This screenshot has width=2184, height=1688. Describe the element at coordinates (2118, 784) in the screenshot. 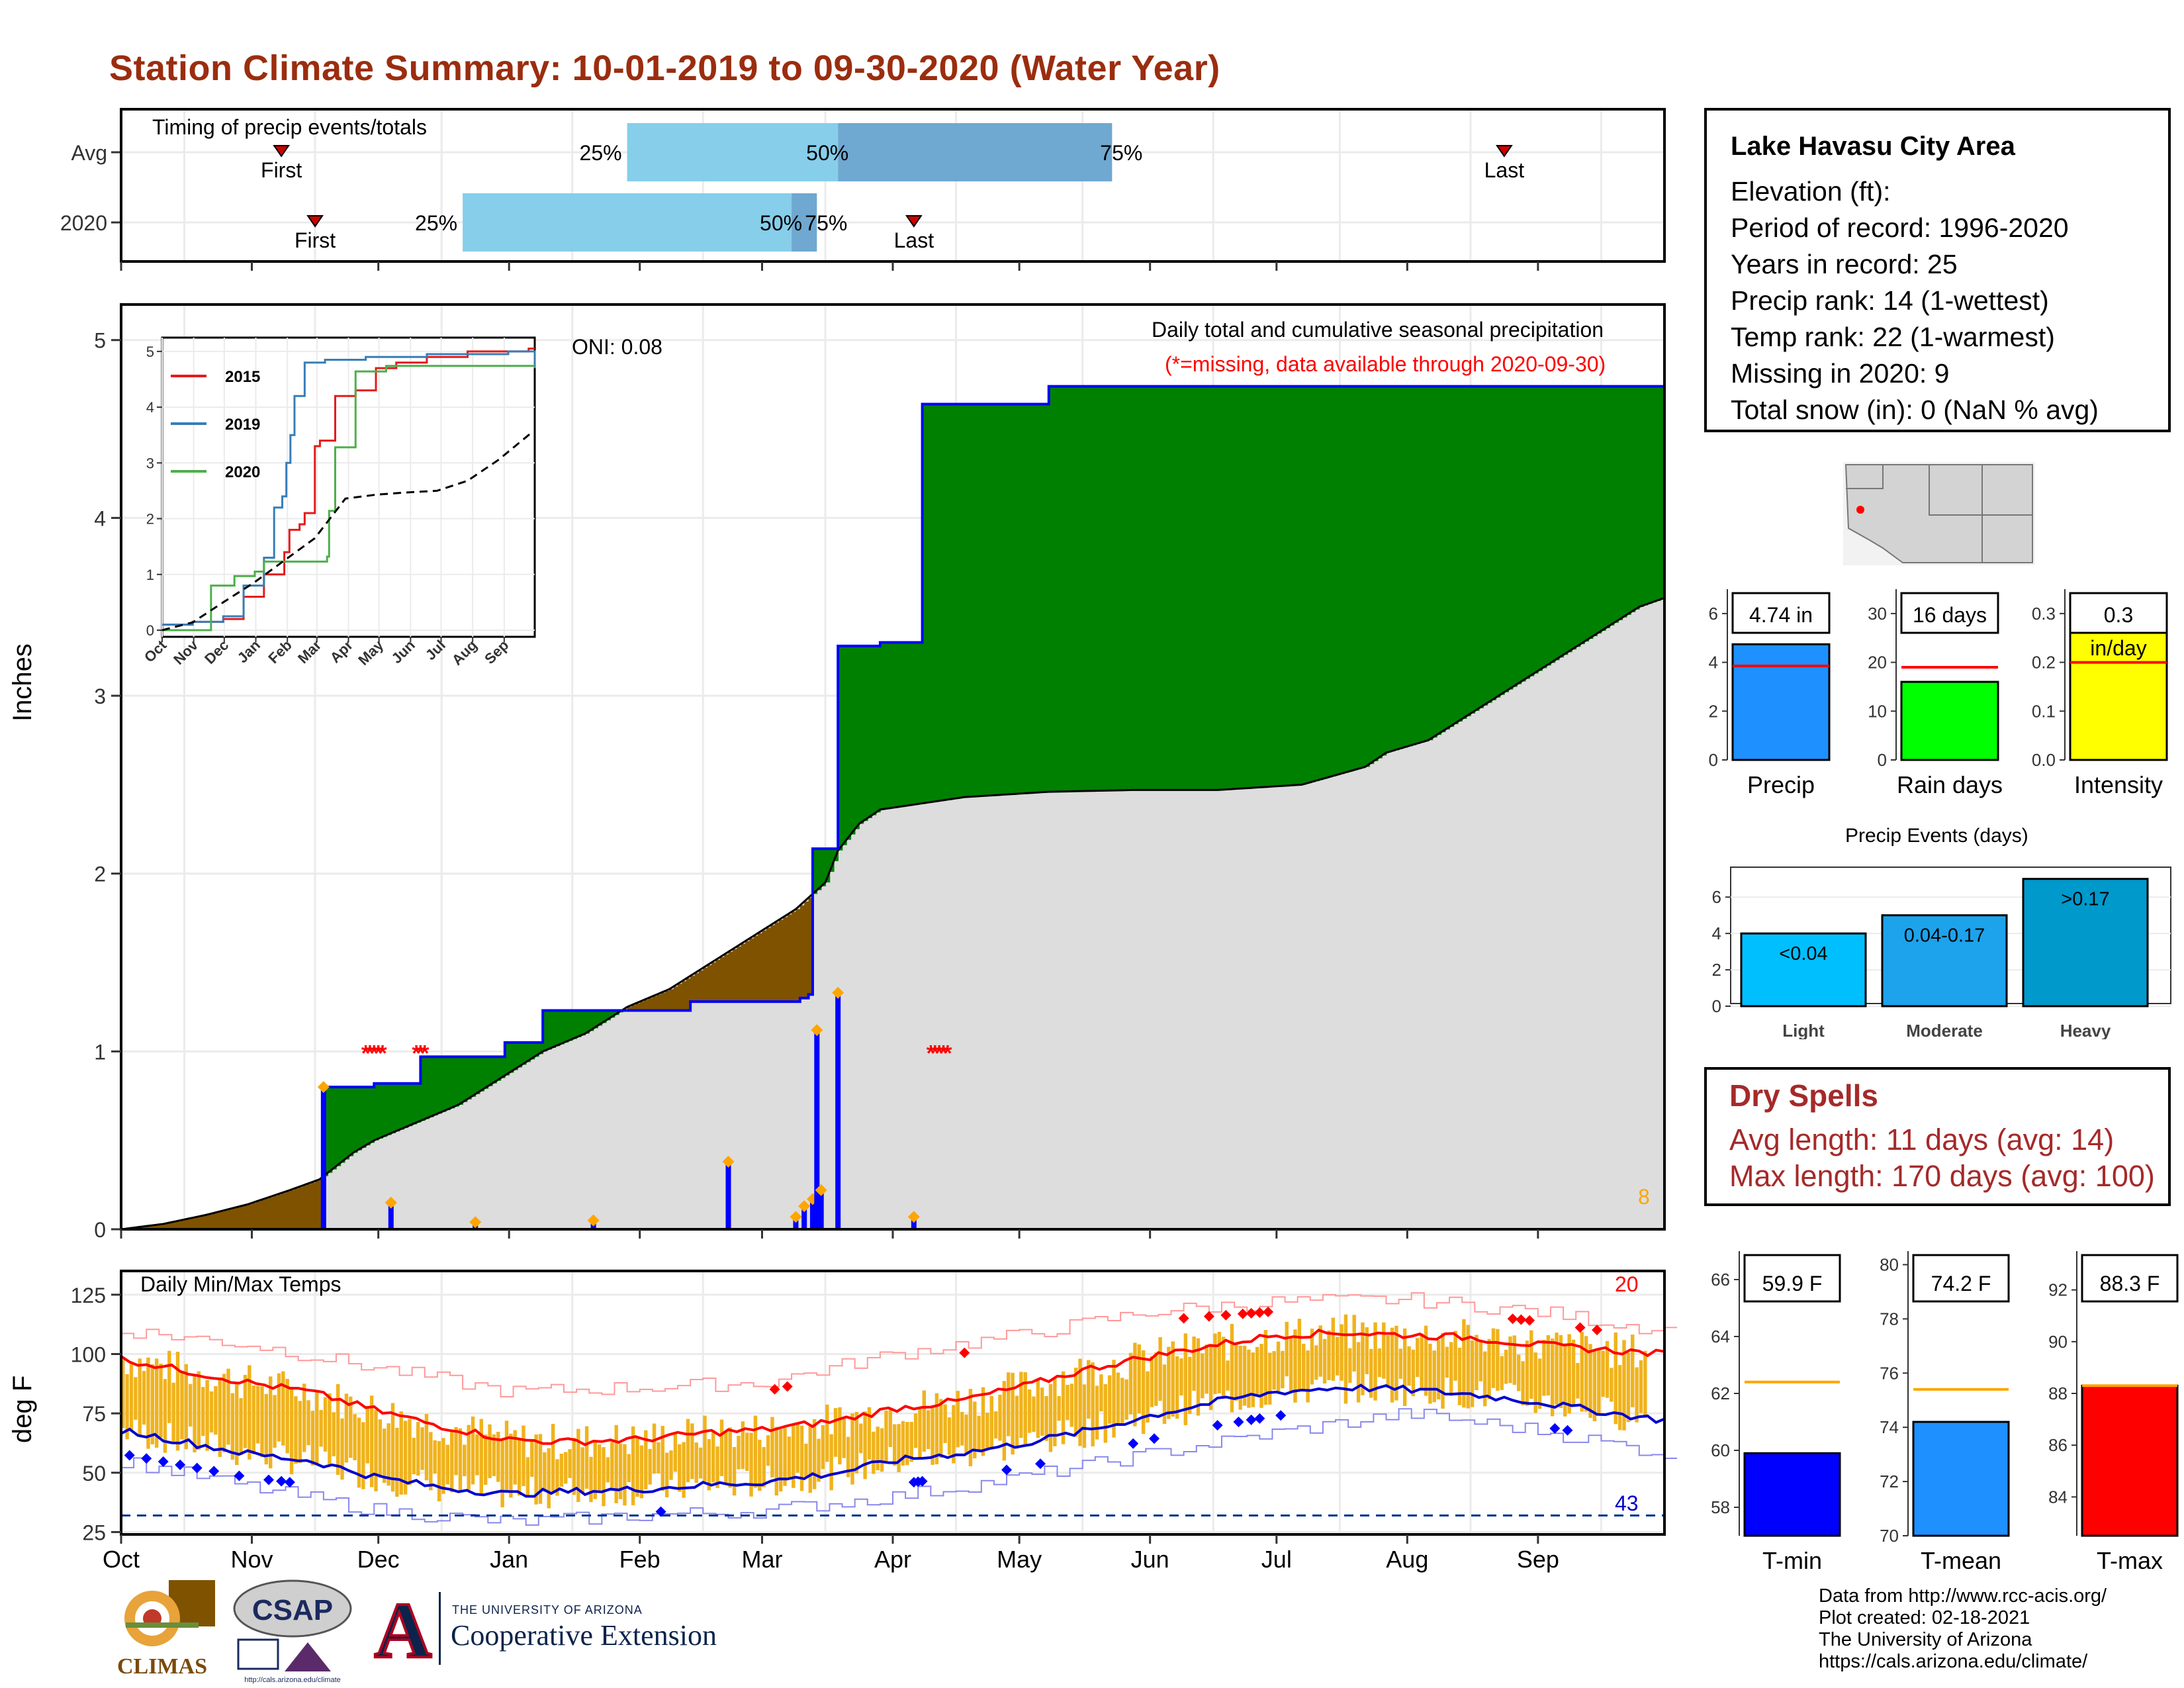

I see `summary-bar-label: Intensity` at that location.